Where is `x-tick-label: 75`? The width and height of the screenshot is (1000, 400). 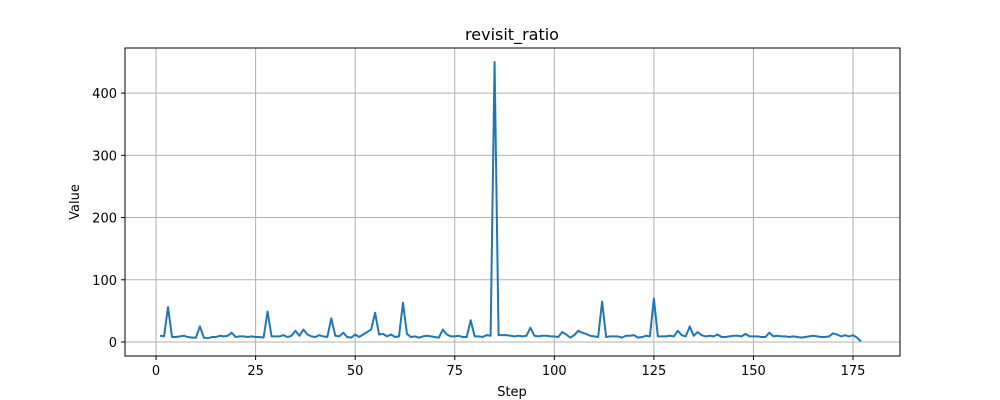
x-tick-label: 75 is located at coordinates (454, 371).